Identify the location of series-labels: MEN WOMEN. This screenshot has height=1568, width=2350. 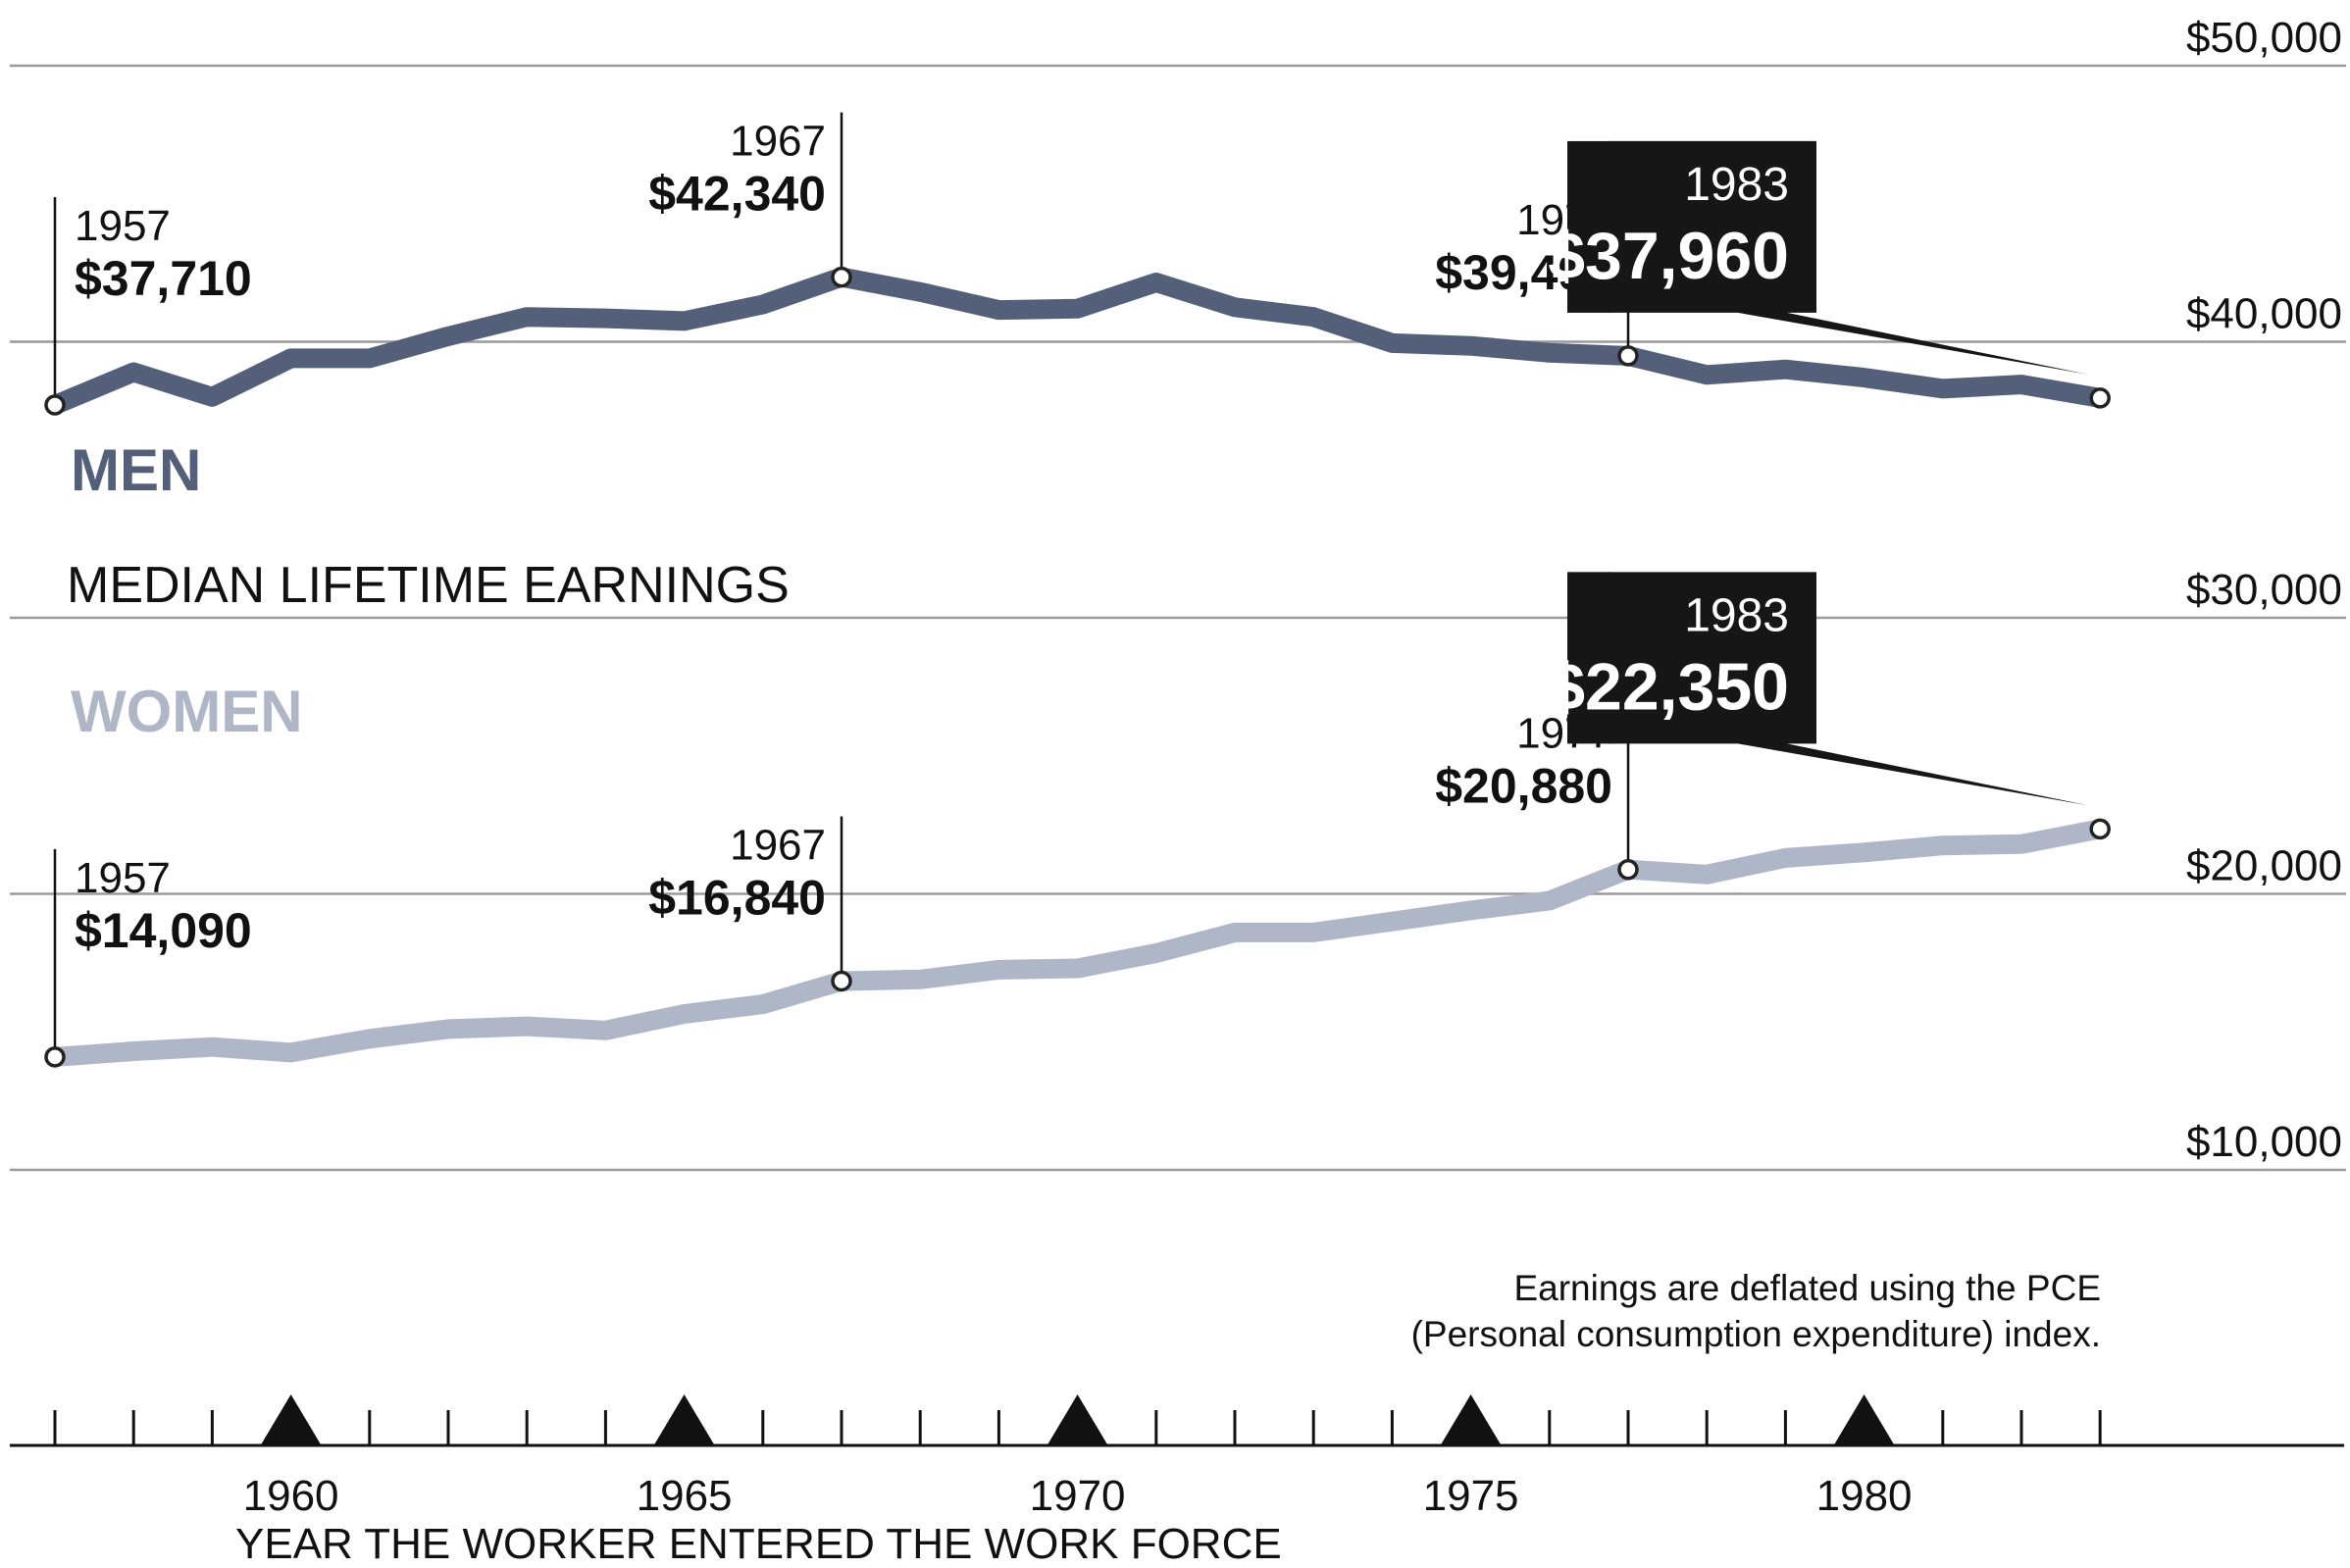
(187, 590).